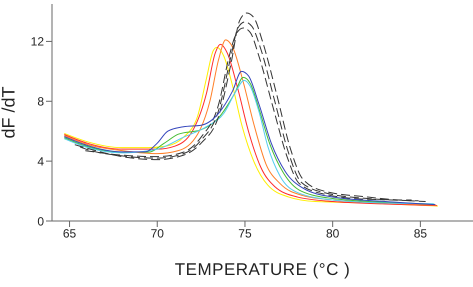 Image resolution: width=473 pixels, height=287 pixels. I want to click on x-tick-label: 75, so click(245, 233).